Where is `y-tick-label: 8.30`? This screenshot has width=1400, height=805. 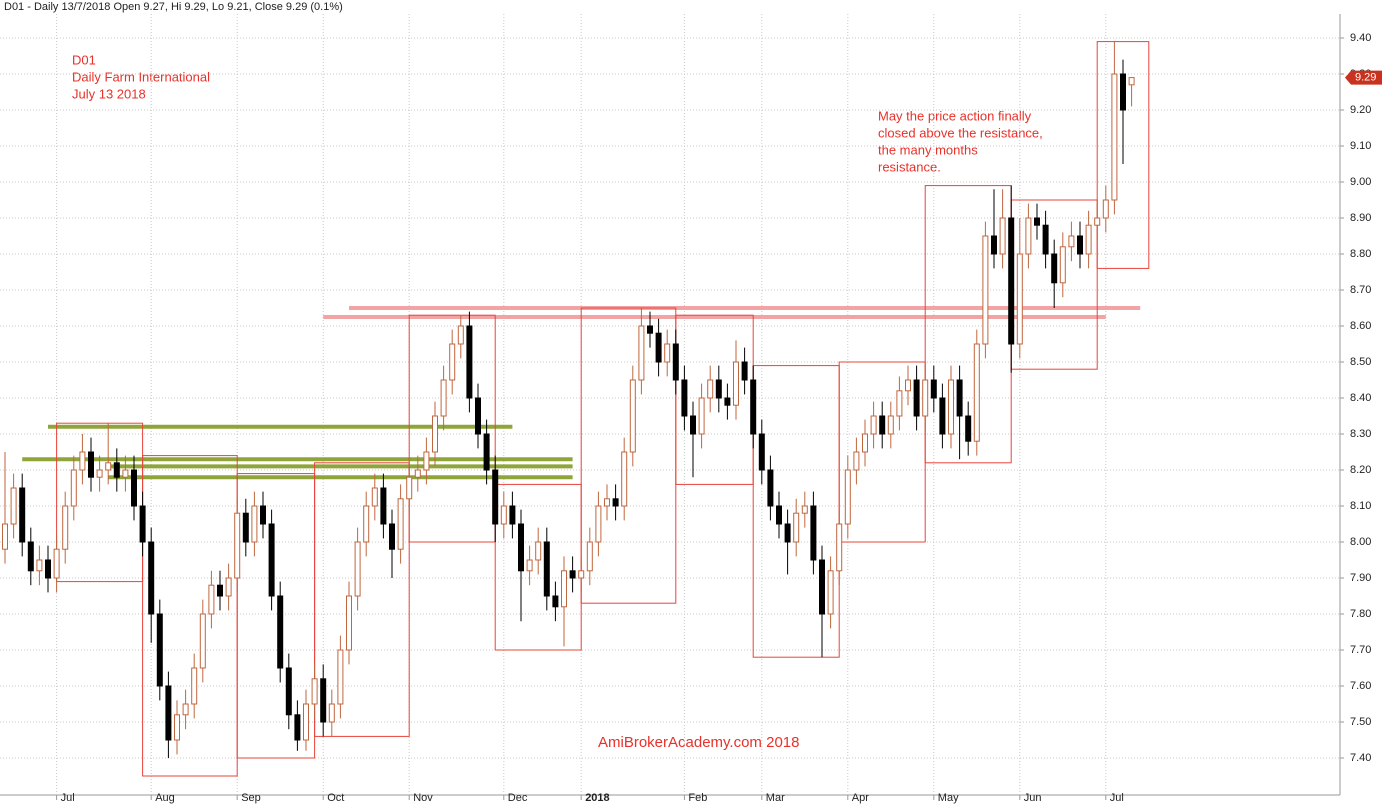
y-tick-label: 8.30 is located at coordinates (1360, 434).